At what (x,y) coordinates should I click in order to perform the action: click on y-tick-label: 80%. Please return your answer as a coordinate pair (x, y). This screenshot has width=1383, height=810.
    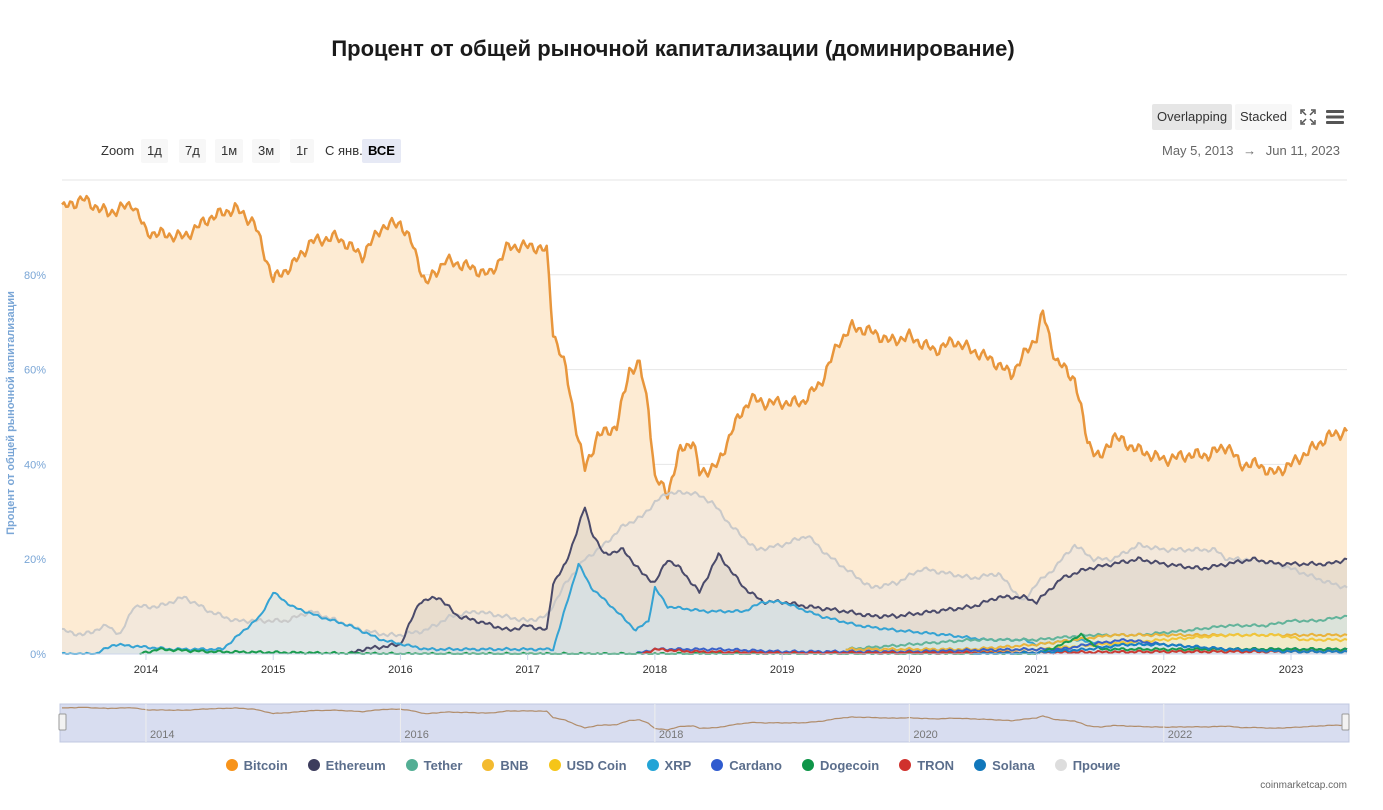
    Looking at the image, I should click on (35, 276).